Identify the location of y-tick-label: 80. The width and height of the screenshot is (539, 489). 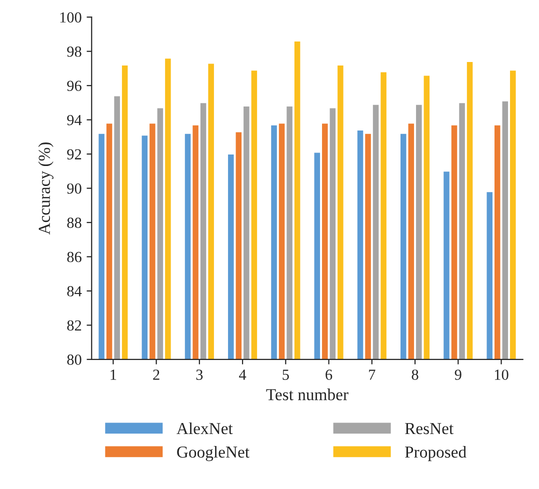
(74, 359).